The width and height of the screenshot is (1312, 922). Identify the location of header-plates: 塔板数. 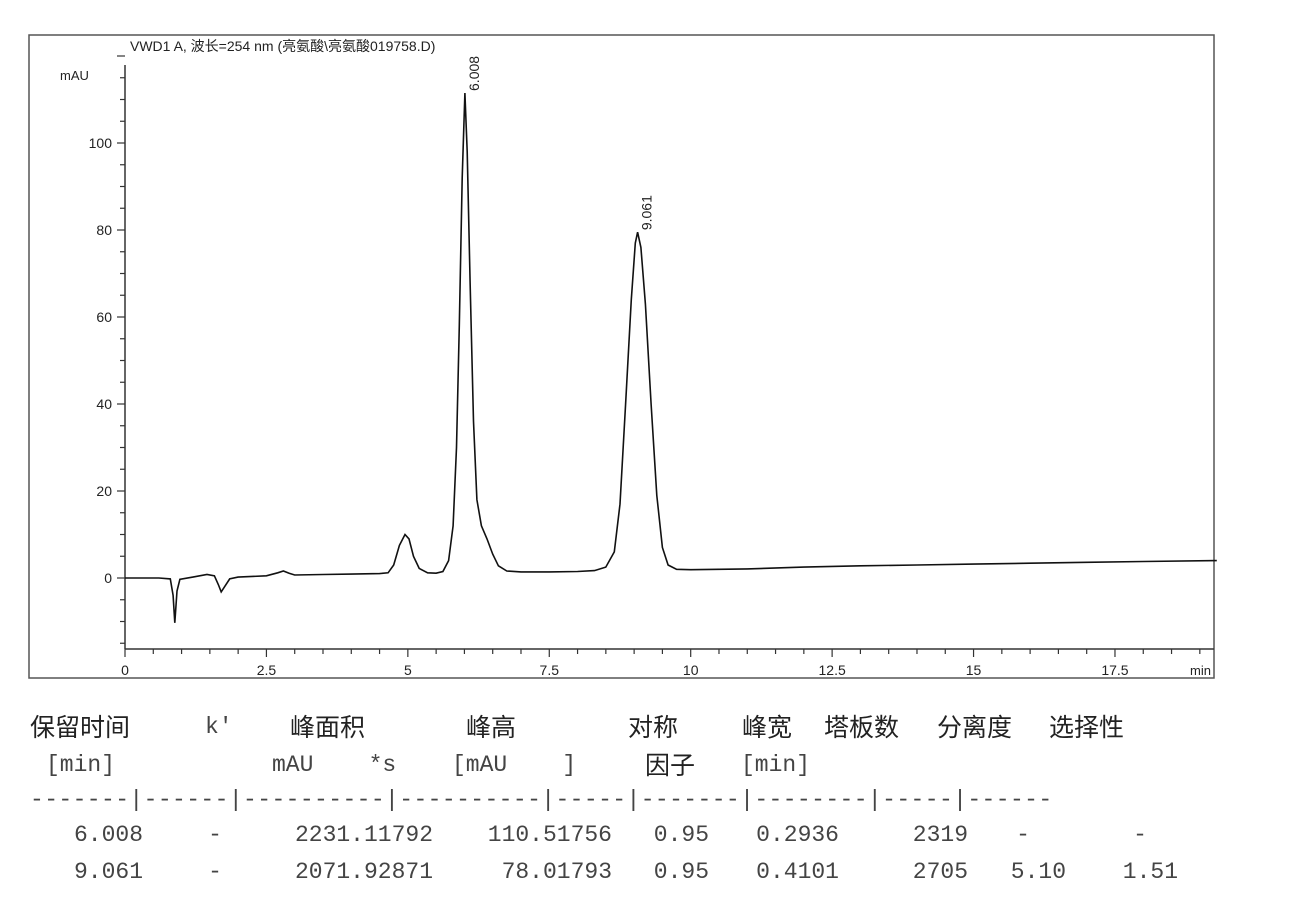
(862, 727).